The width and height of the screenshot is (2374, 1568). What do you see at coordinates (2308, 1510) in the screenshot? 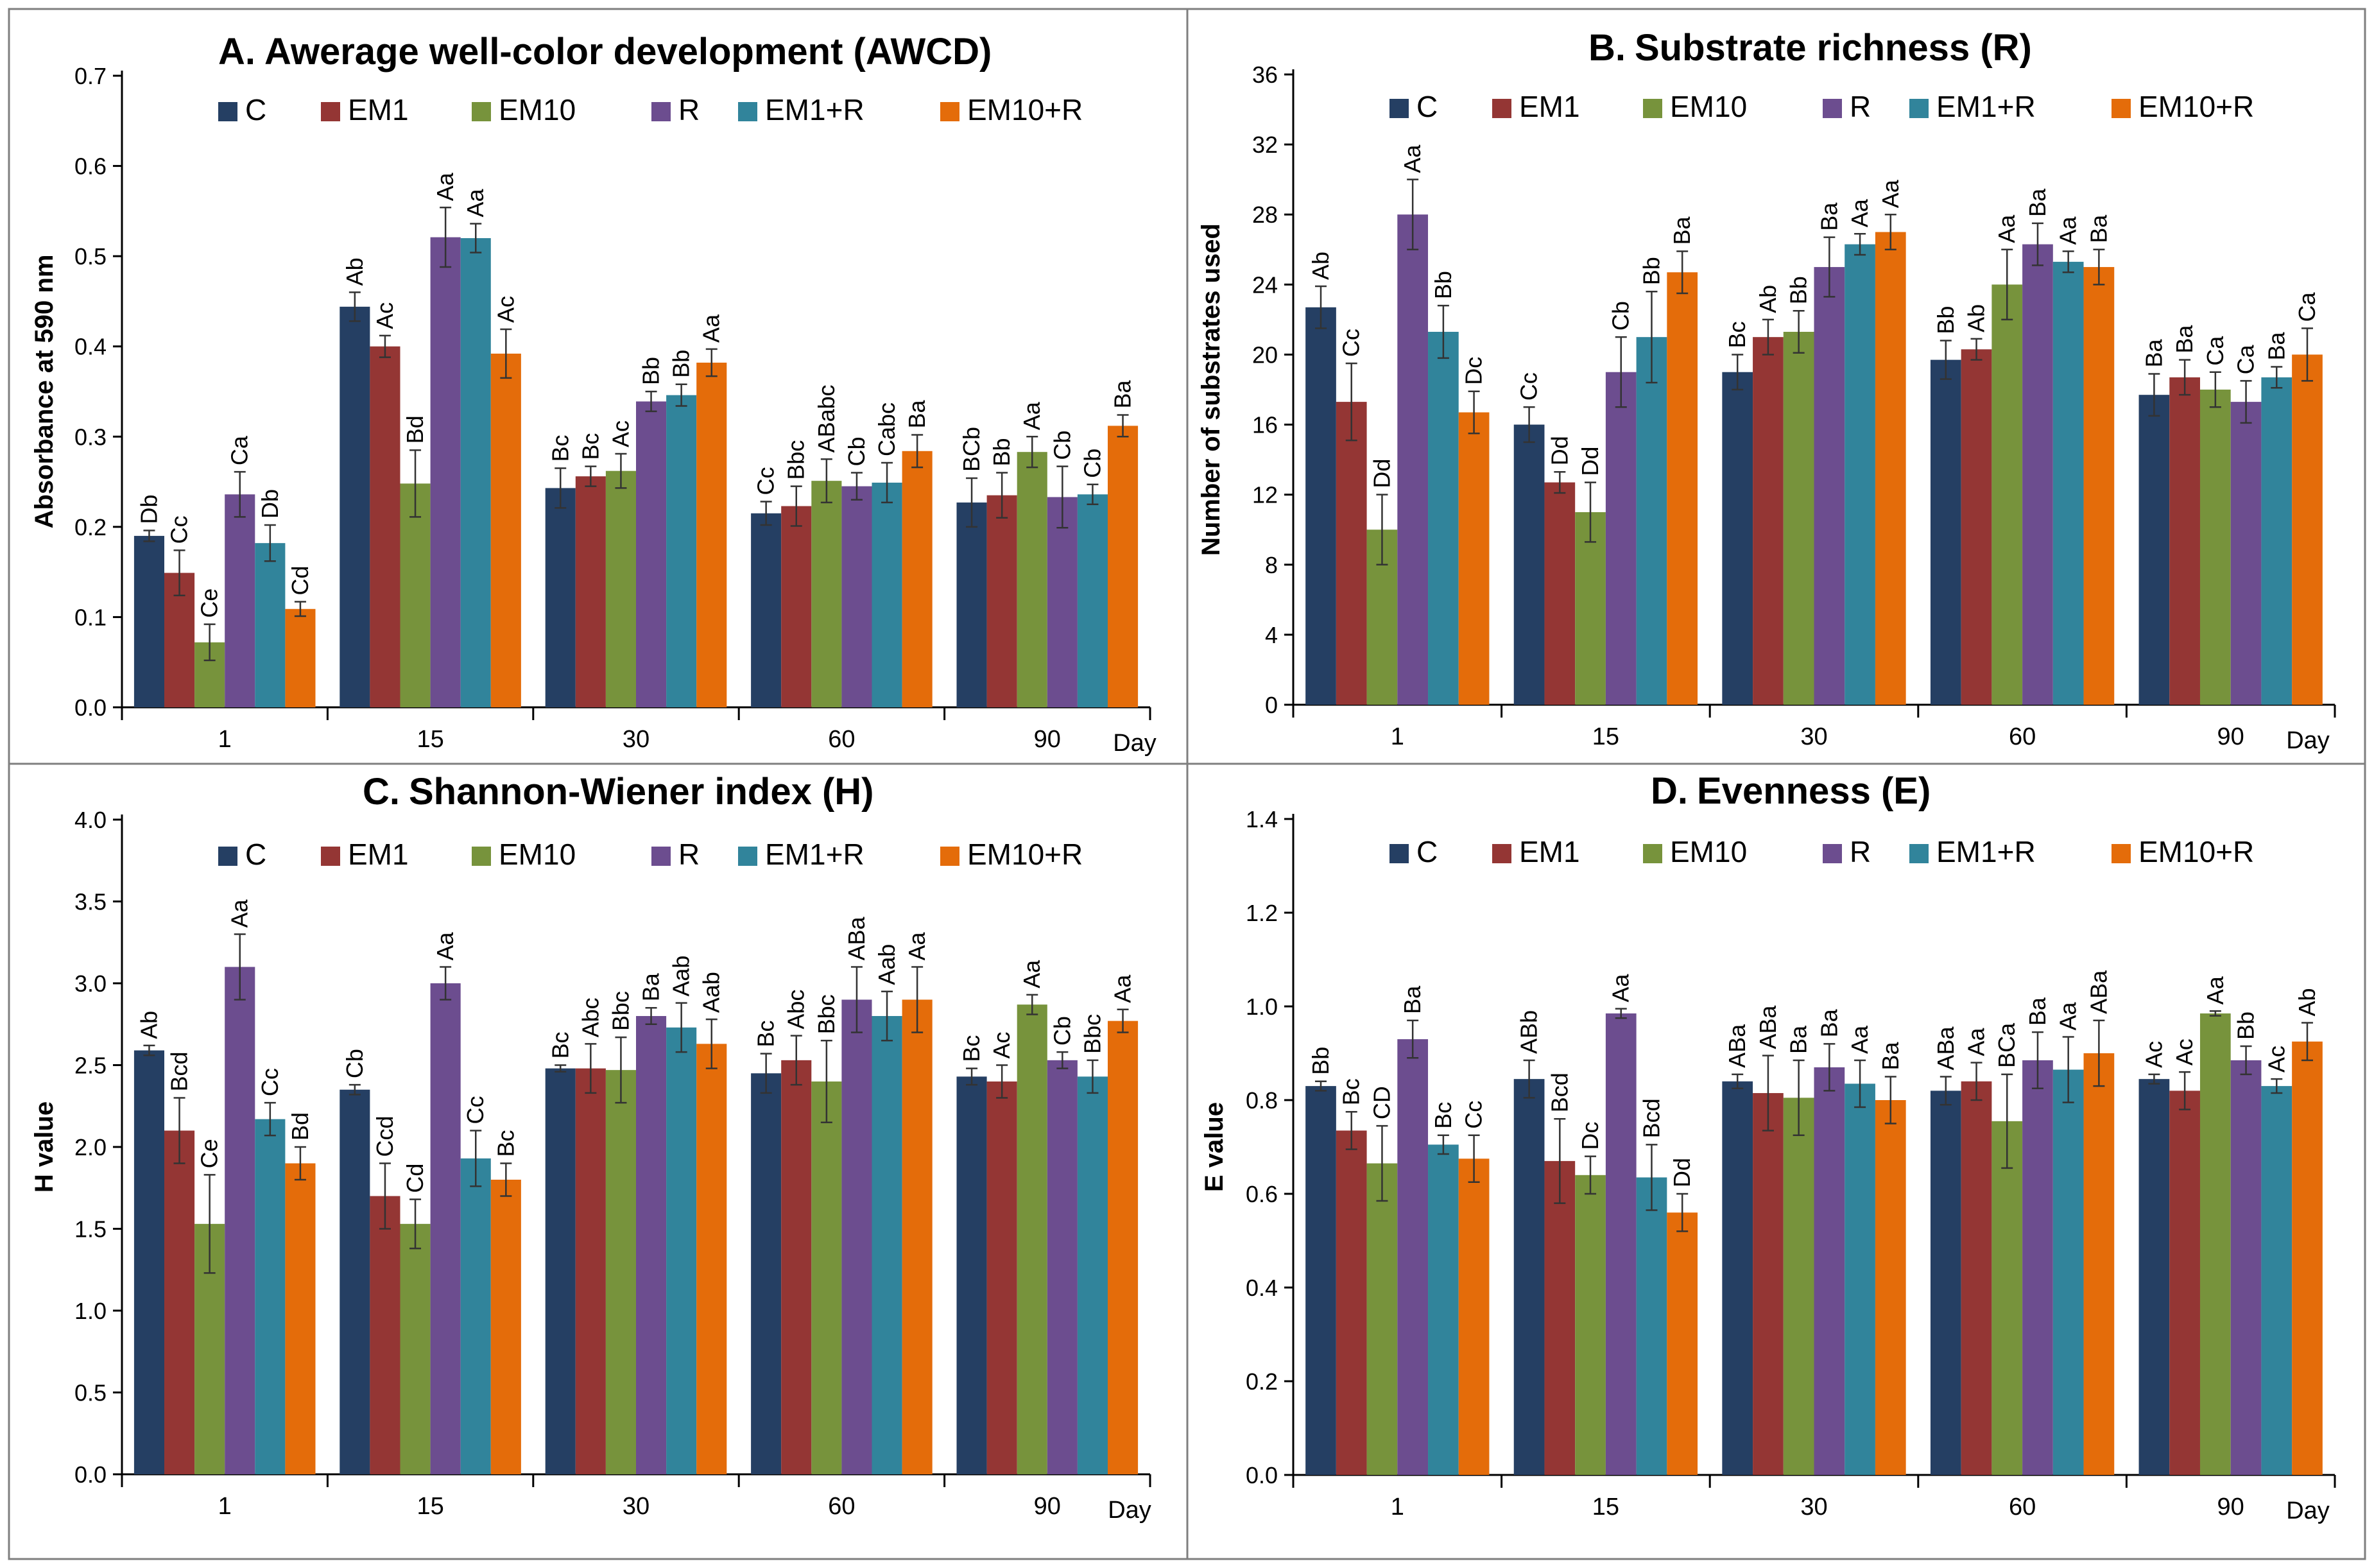
I see `x-axis-label: Day` at bounding box center [2308, 1510].